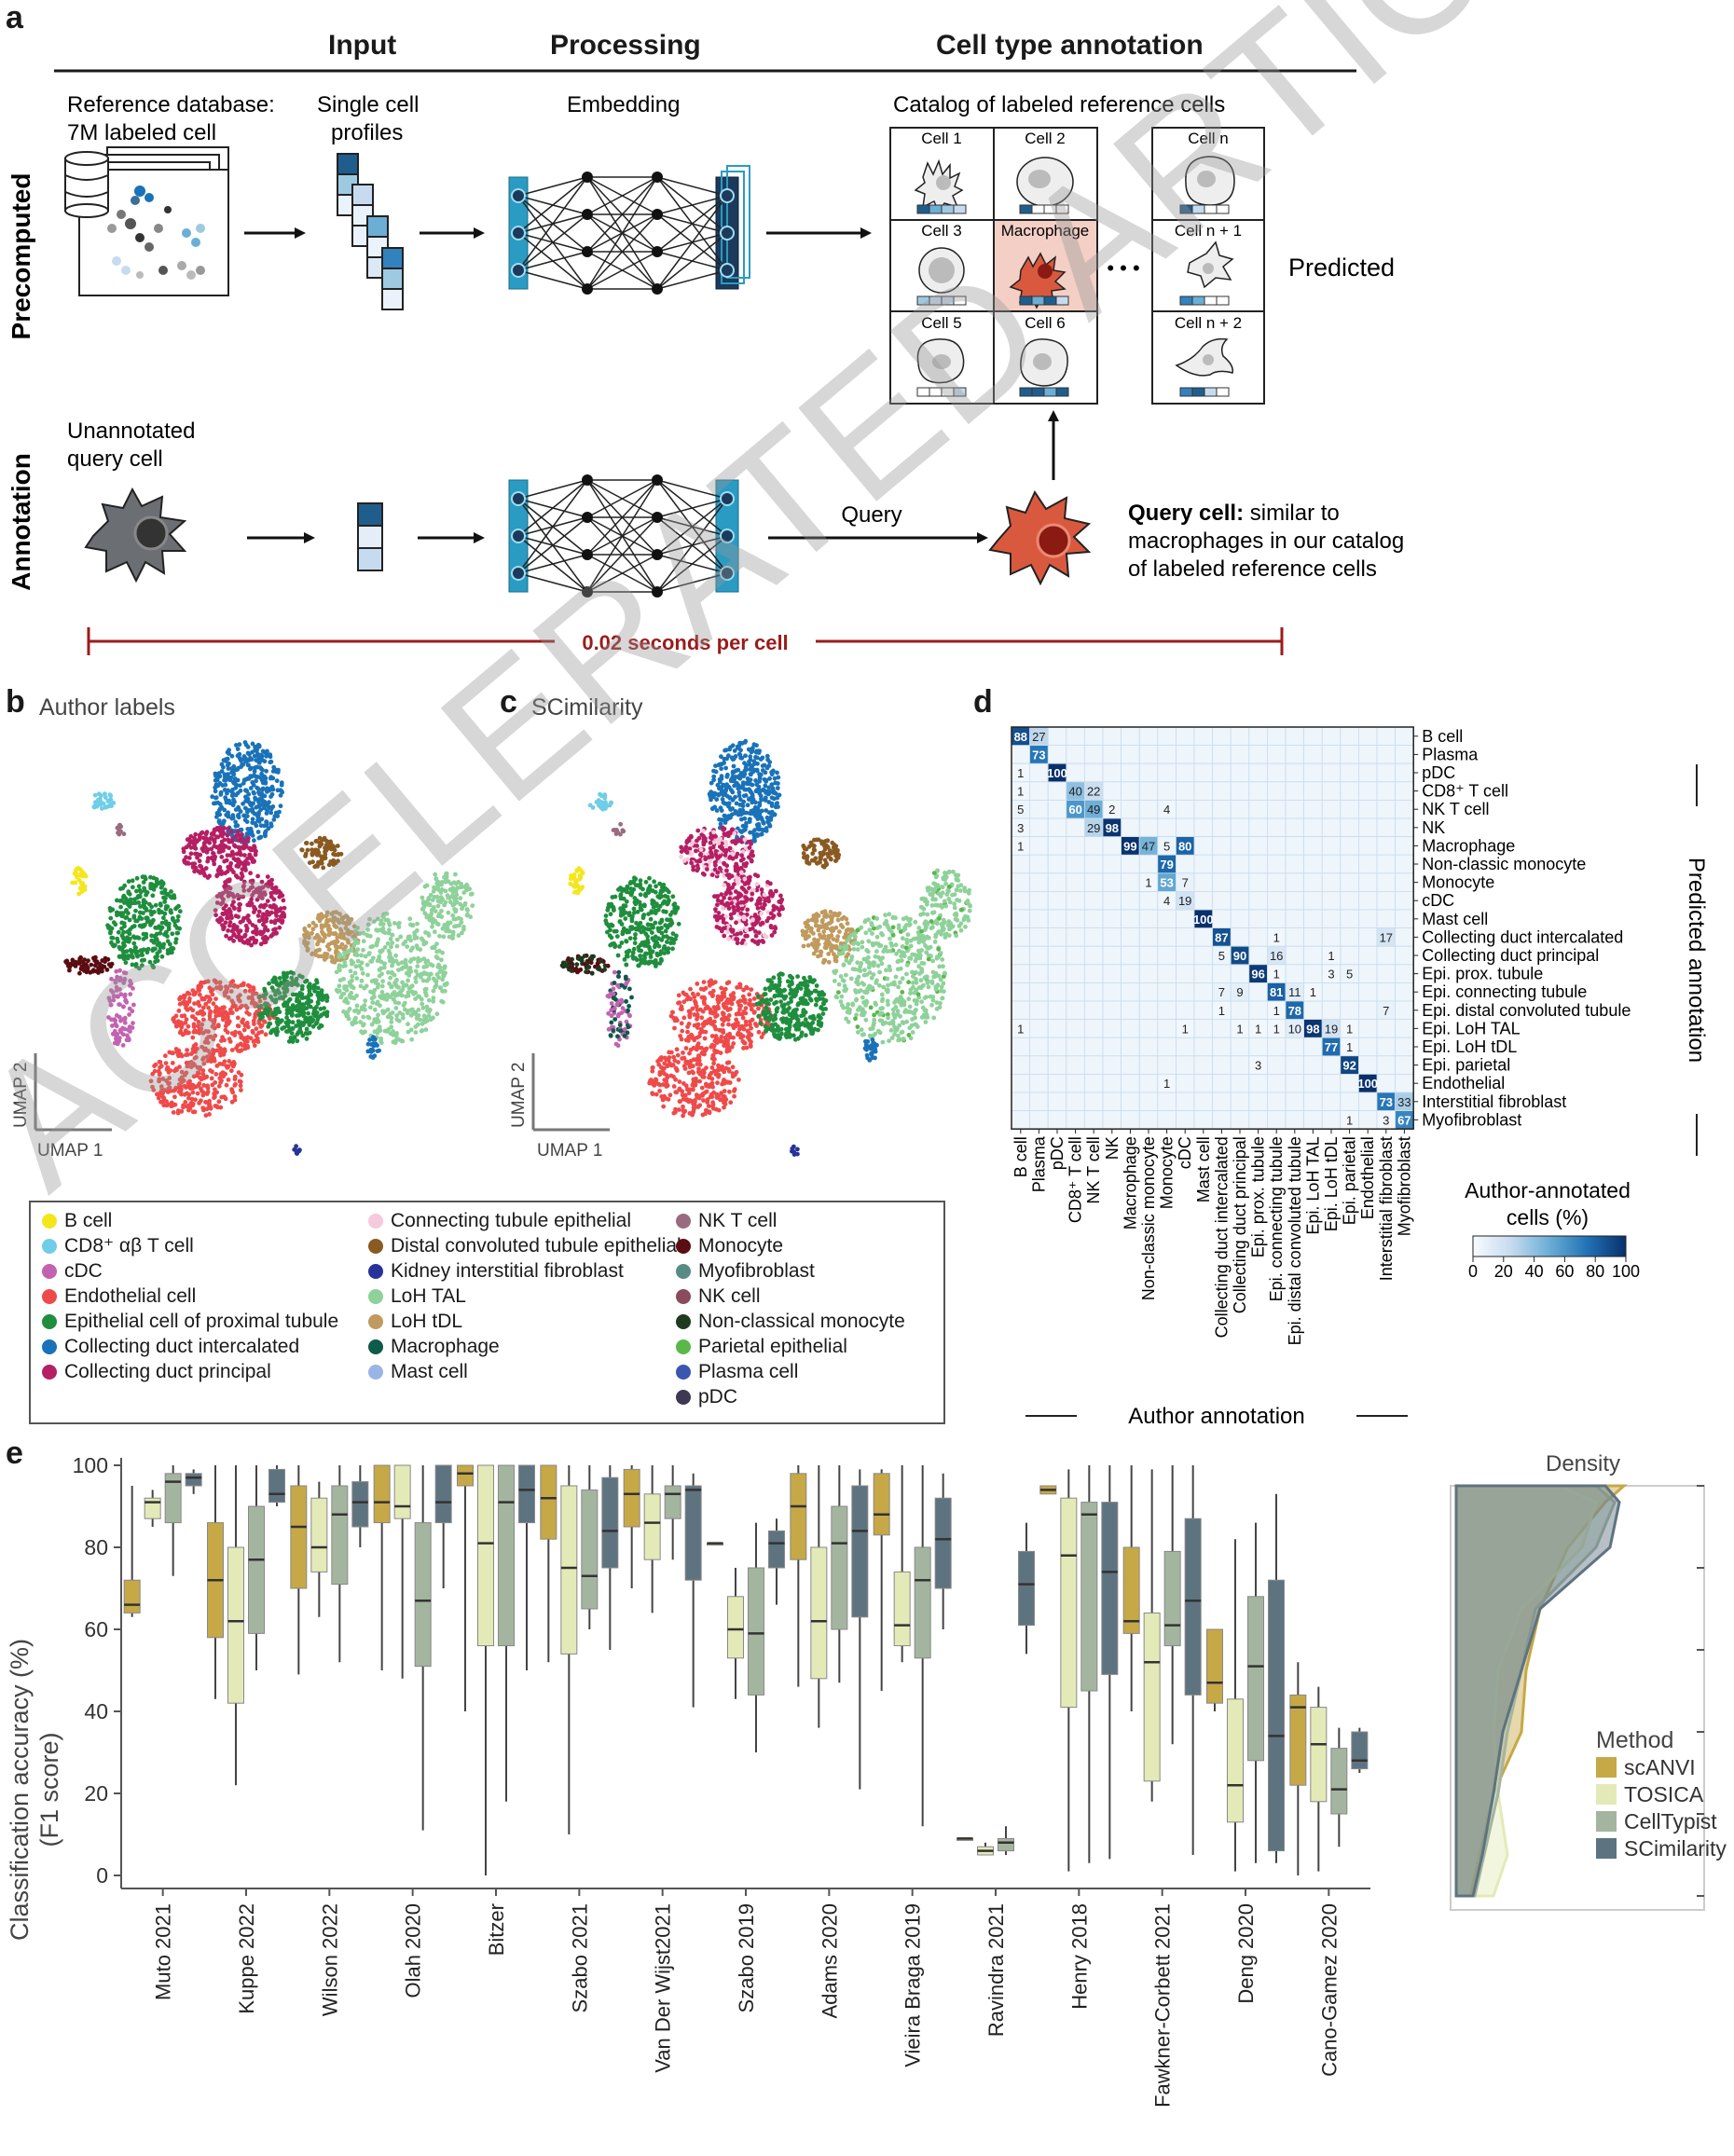 The height and width of the screenshot is (2156, 1734). What do you see at coordinates (1208, 231) in the screenshot?
I see `catalog-cell-n1: Cell n + 1` at bounding box center [1208, 231].